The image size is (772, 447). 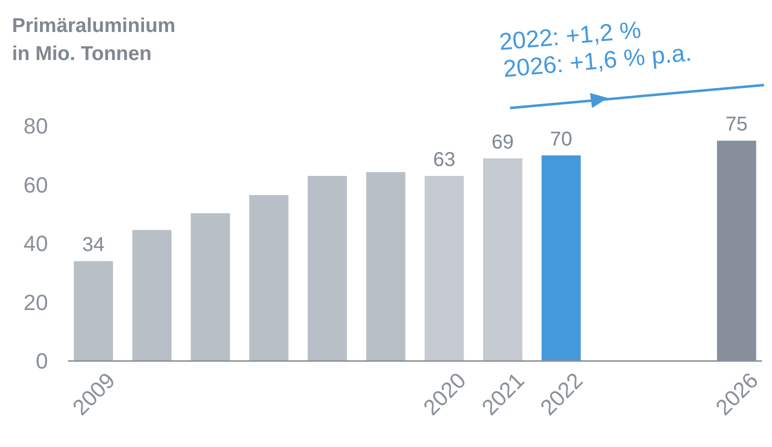 I want to click on y-tick-label: 20, so click(x=36, y=302).